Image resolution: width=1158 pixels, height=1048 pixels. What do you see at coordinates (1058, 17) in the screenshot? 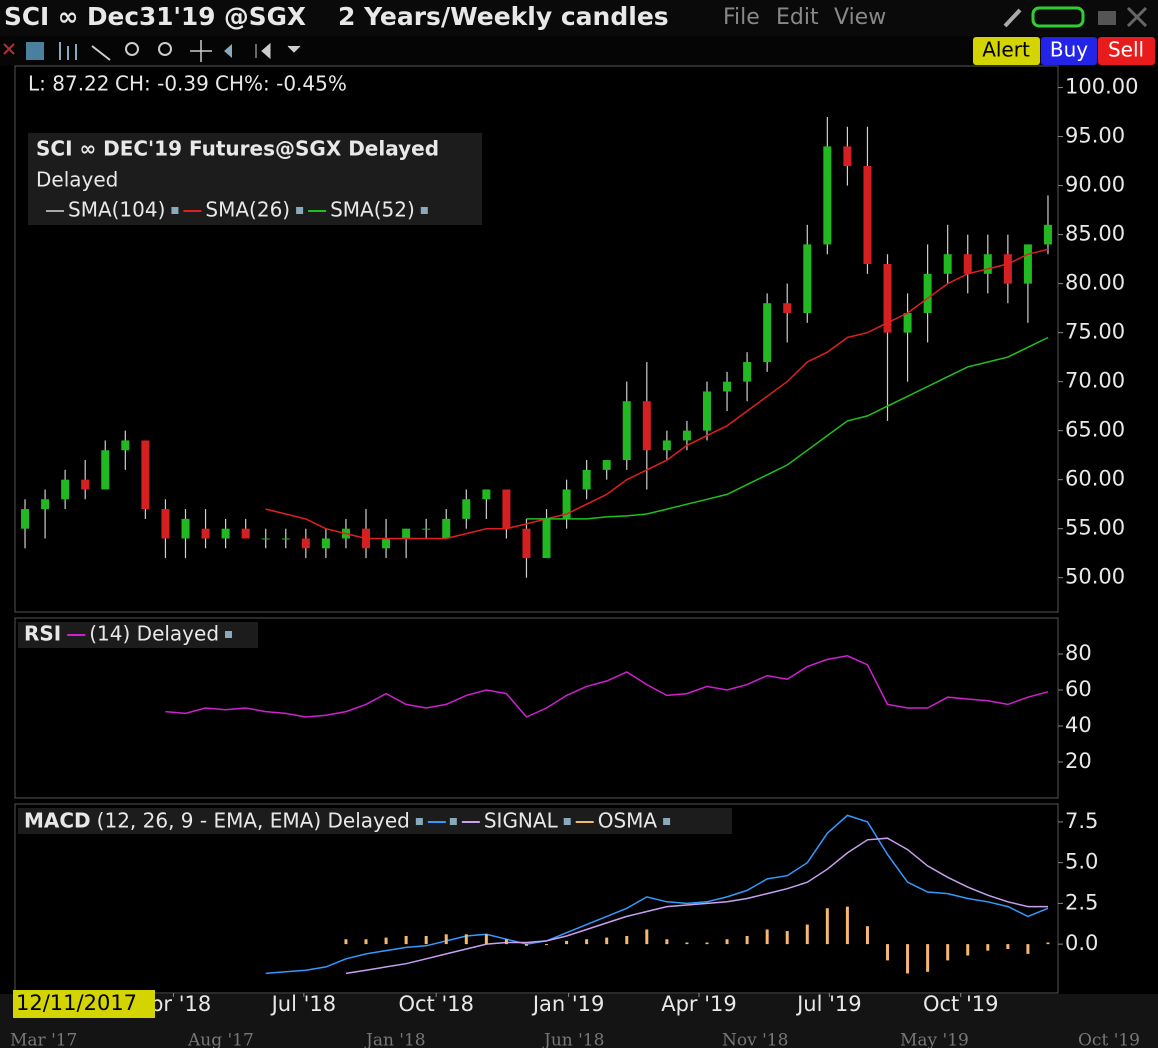
I see `link-icon` at bounding box center [1058, 17].